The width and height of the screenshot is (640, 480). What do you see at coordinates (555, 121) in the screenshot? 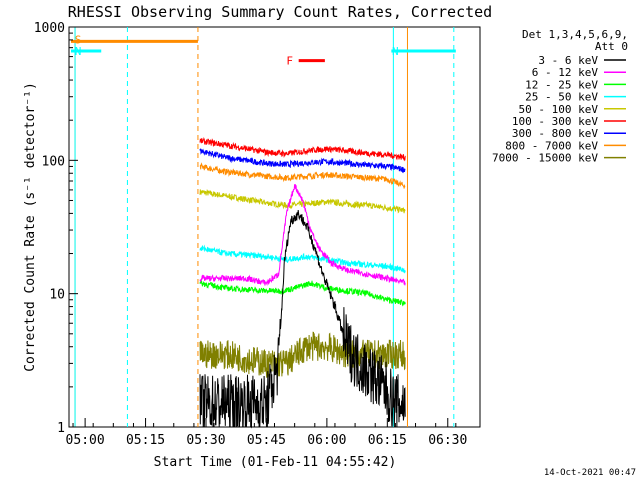
I see `legend-label: 100 - 300 keV` at bounding box center [555, 121].